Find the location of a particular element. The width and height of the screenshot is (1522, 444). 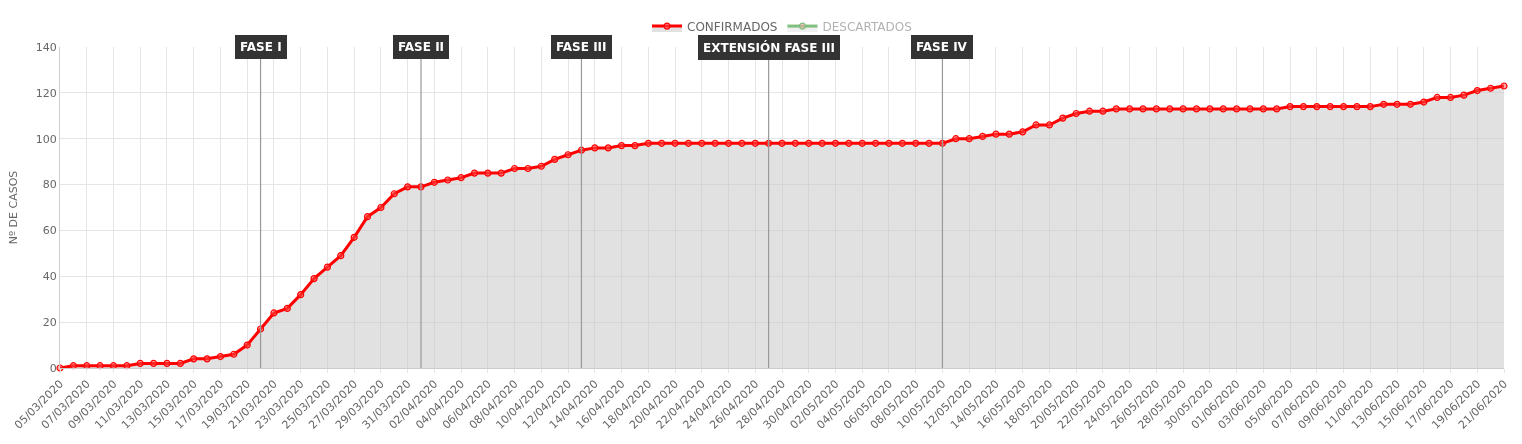

y-axis-title: Nº DE CASOS is located at coordinates (14, 207).